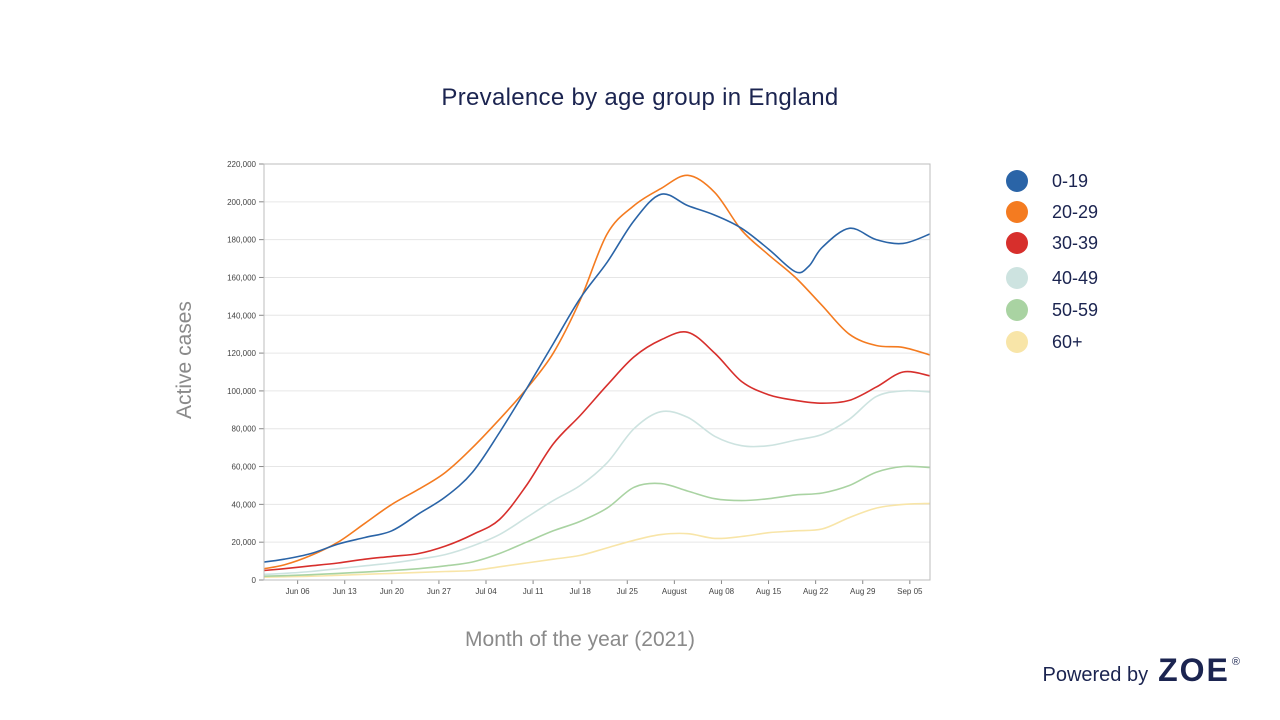  I want to click on legend-label: 40-49, so click(1075, 277).